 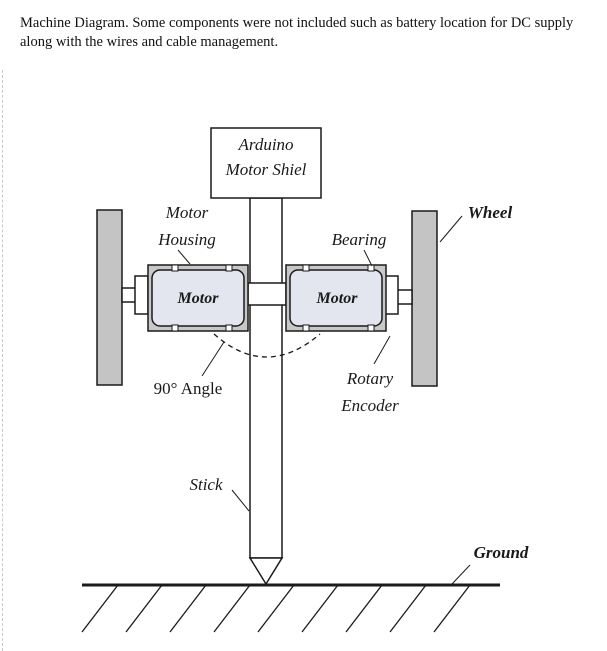 What do you see at coordinates (240, 500) in the screenshot?
I see `stick-leader` at bounding box center [240, 500].